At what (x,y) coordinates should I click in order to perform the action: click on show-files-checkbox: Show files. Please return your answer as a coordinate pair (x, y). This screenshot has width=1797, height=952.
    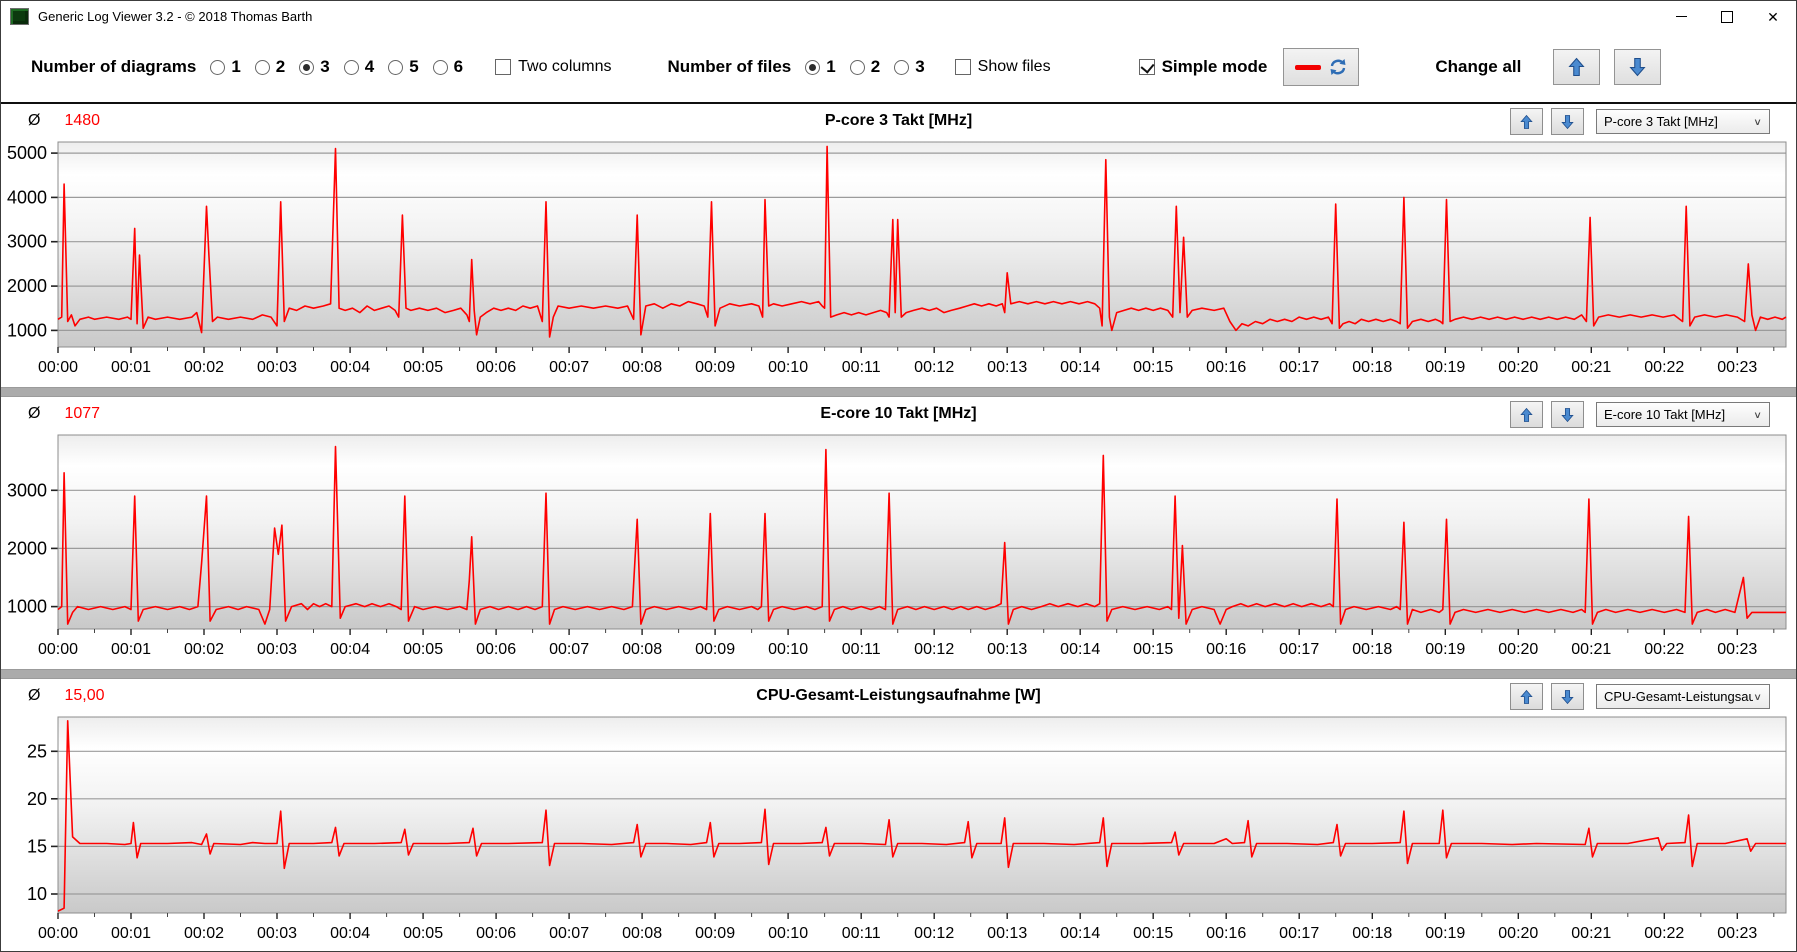
    Looking at the image, I should click on (1002, 67).